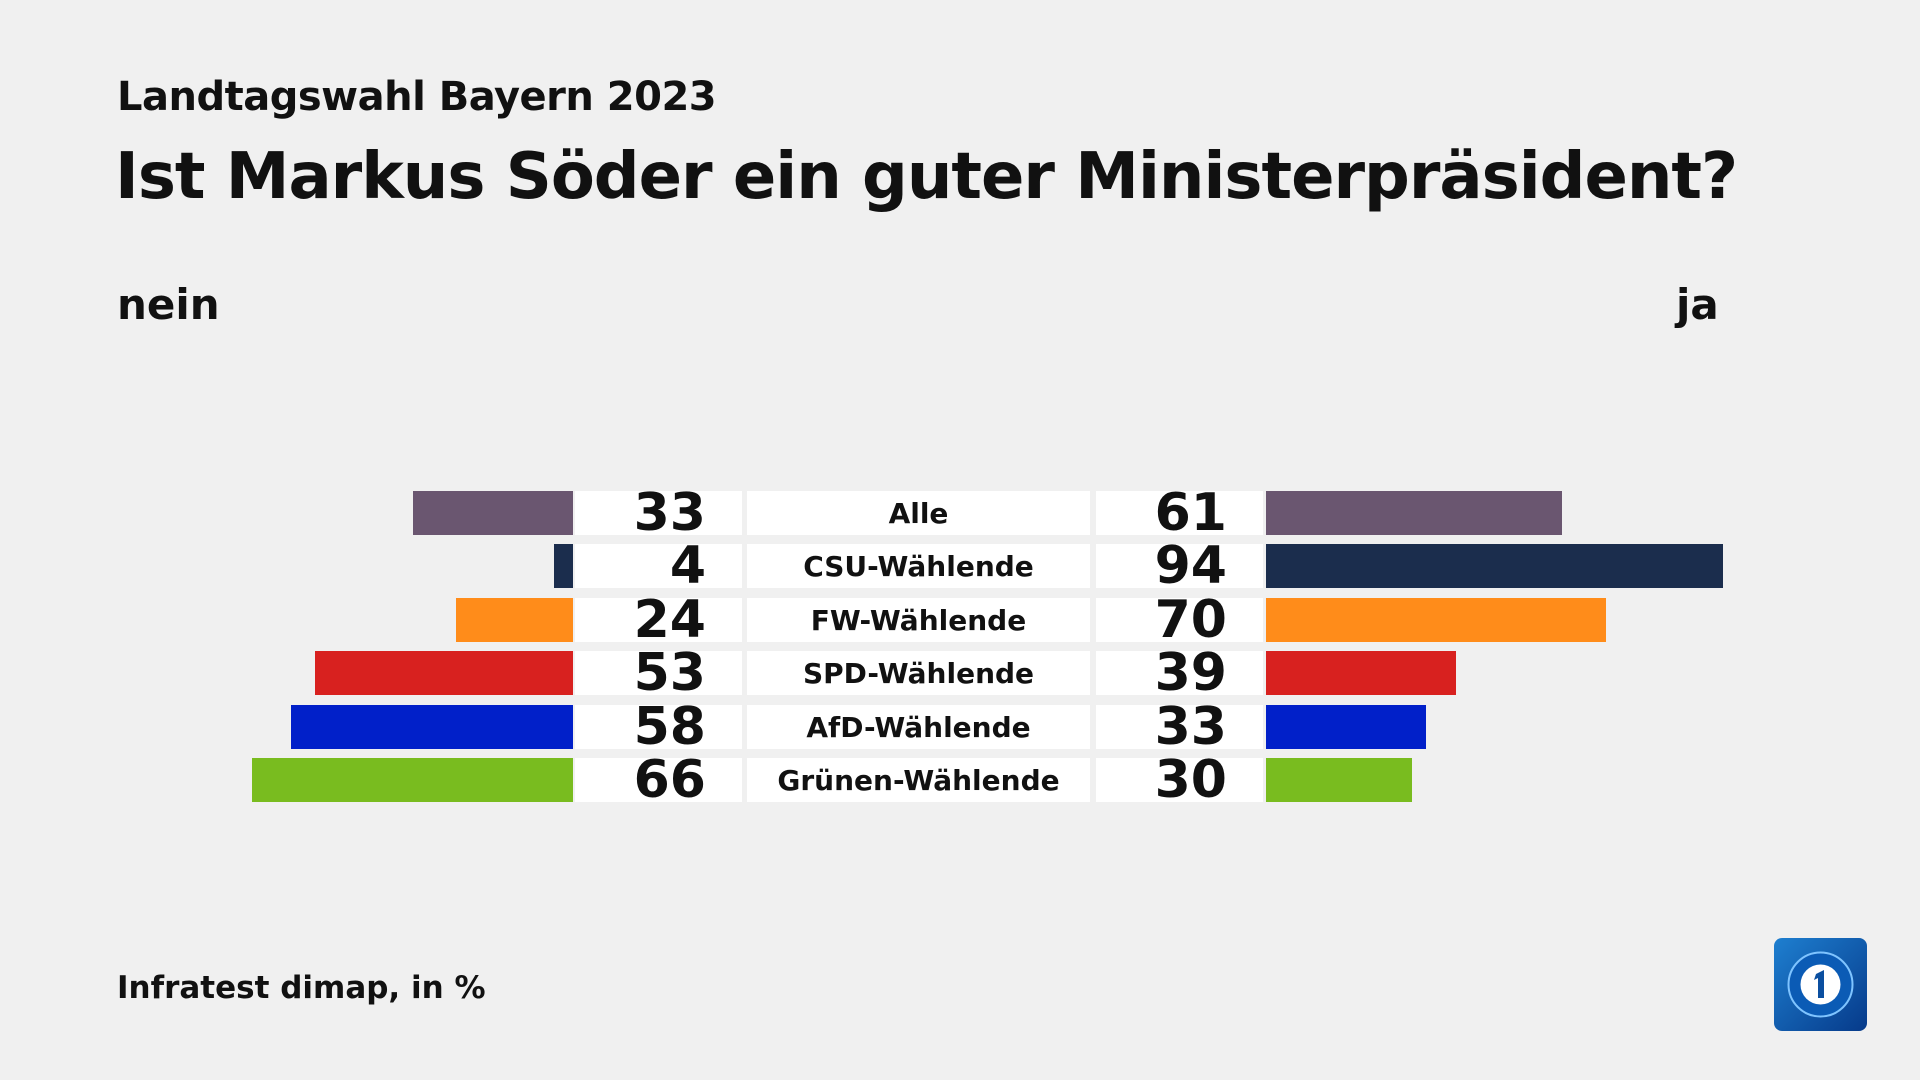 The image size is (1920, 1080). I want to click on chart-row: 66 Grünen-Wählende 30, so click(960, 780).